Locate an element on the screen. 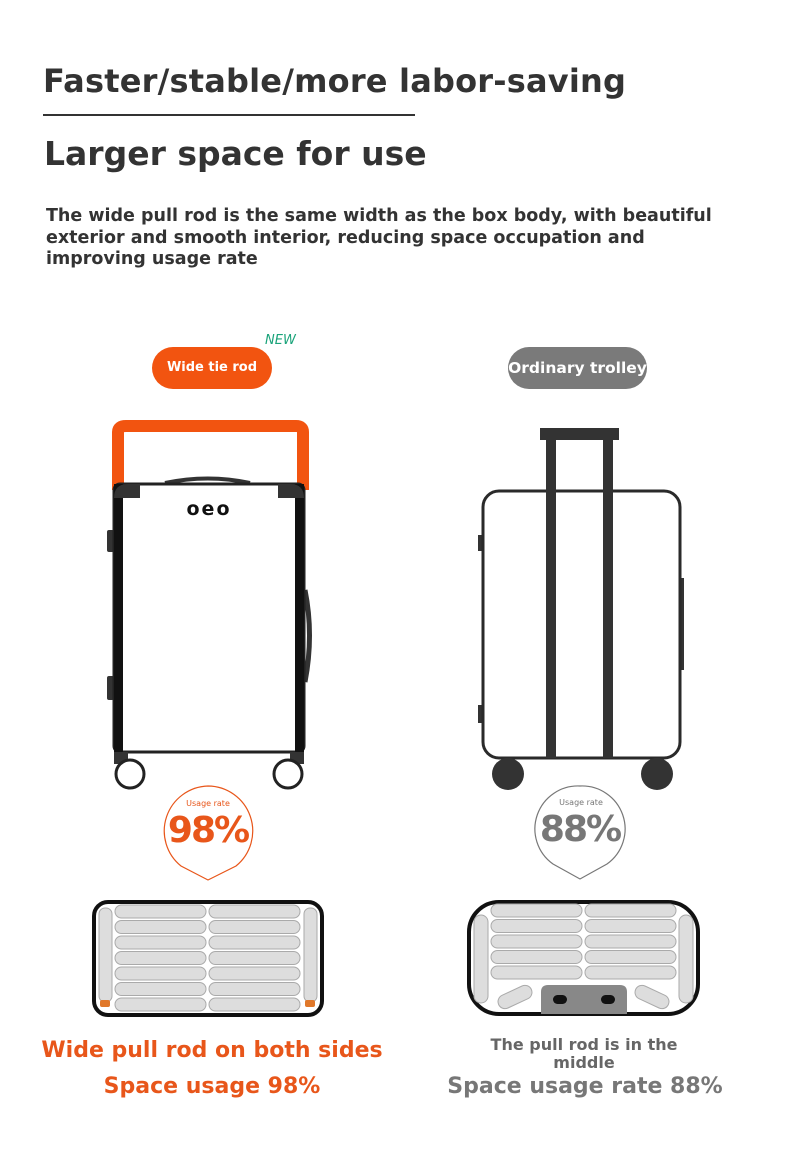 This screenshot has height=1156, width=790. title-divider is located at coordinates (229, 115).